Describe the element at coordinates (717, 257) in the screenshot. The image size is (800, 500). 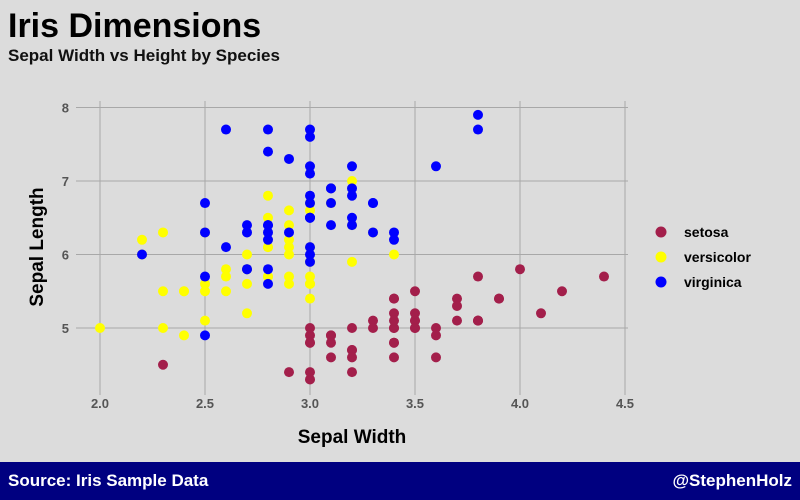
I see `legend-label-versicolor: versicolor` at that location.